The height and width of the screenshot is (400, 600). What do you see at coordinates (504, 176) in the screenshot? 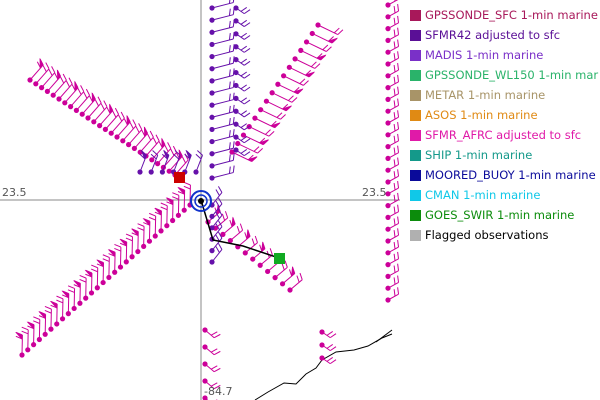
I see `legend-item: MOORED_BUOY 1-min marine` at bounding box center [504, 176].